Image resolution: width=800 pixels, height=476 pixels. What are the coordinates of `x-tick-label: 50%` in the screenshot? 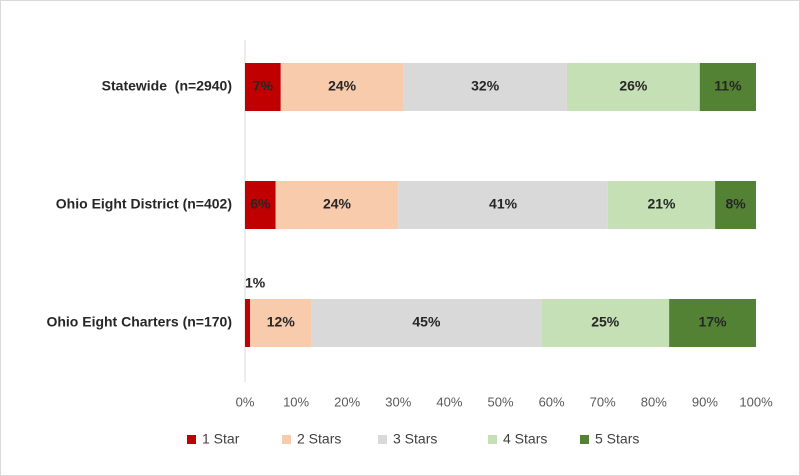 It's located at (500, 401).